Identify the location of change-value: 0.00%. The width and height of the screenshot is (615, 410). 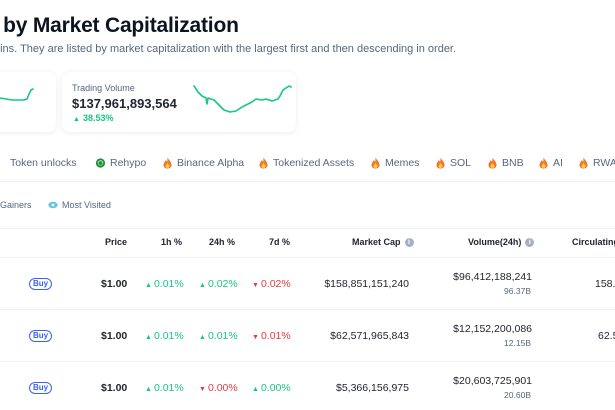
(222, 388).